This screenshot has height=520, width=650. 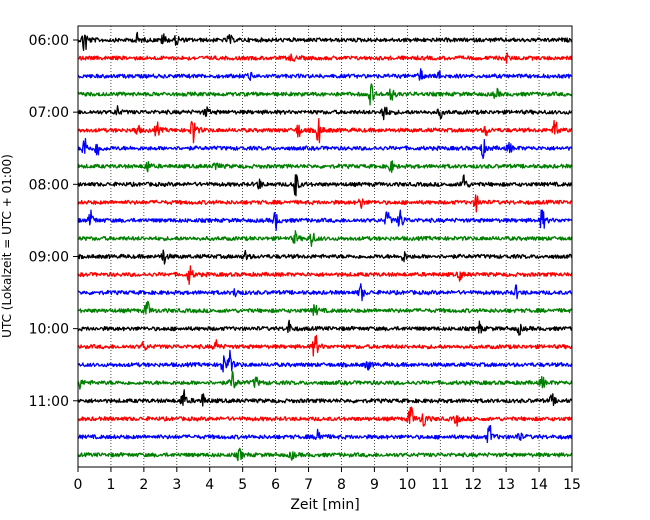 I want to click on x-tick-label: 4, so click(x=209, y=485).